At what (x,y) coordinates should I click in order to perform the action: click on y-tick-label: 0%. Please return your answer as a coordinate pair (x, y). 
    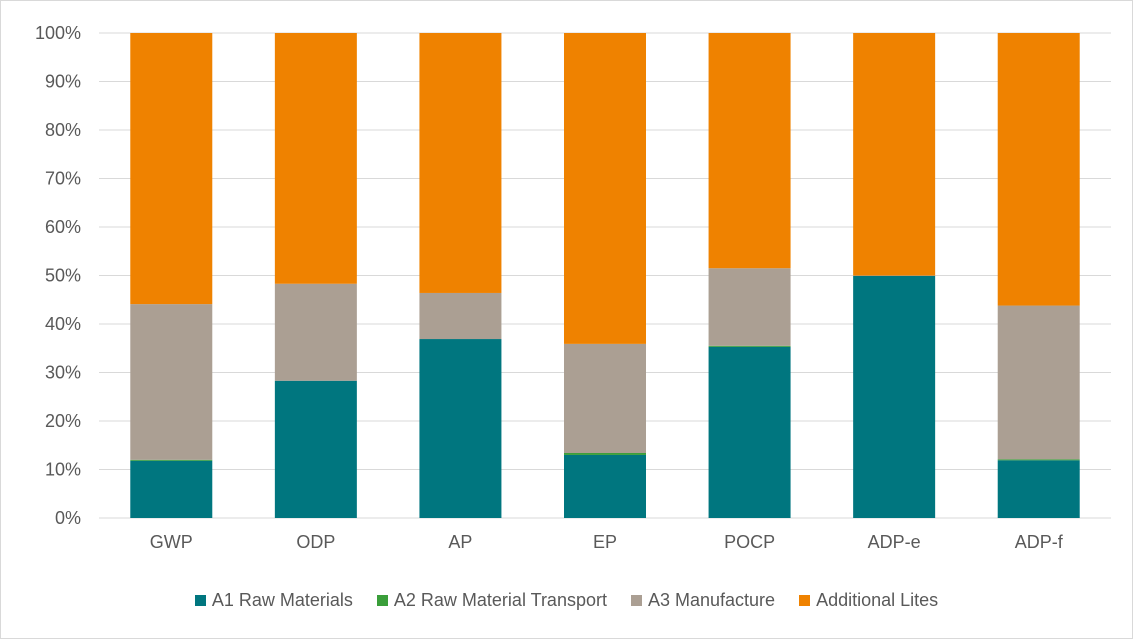
    Looking at the image, I should click on (68, 518).